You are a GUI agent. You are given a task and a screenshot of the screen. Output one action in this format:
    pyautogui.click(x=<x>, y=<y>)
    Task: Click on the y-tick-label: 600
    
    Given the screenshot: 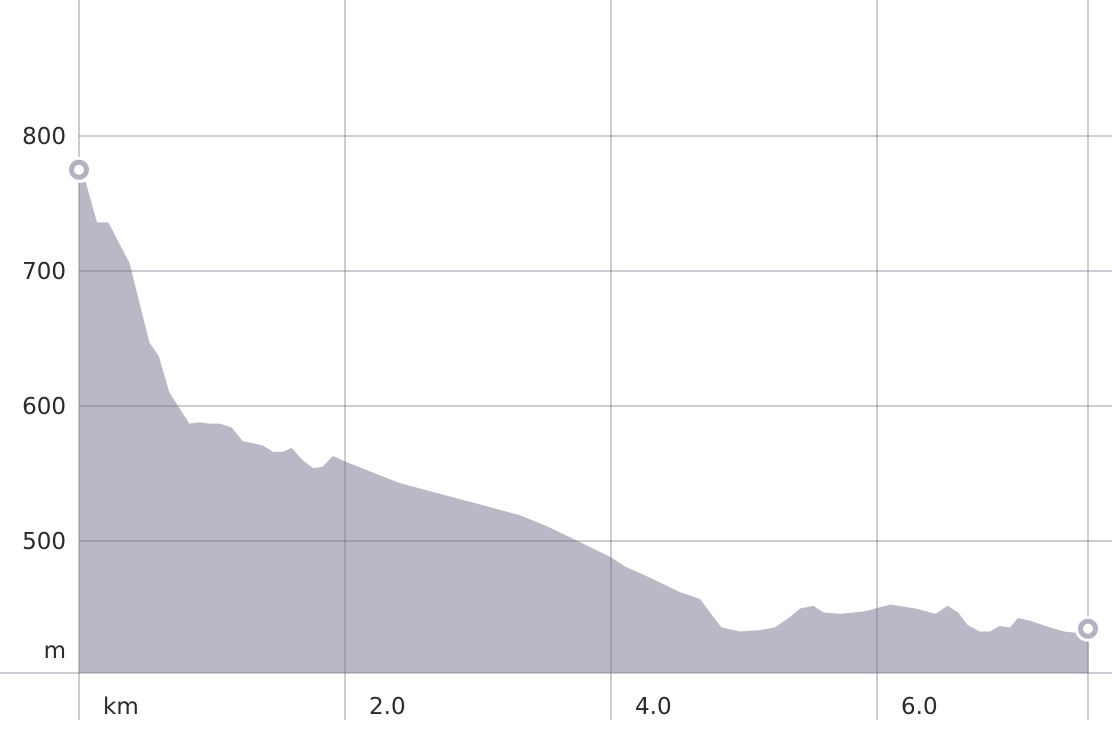 What is the action you would take?
    pyautogui.click(x=44, y=407)
    